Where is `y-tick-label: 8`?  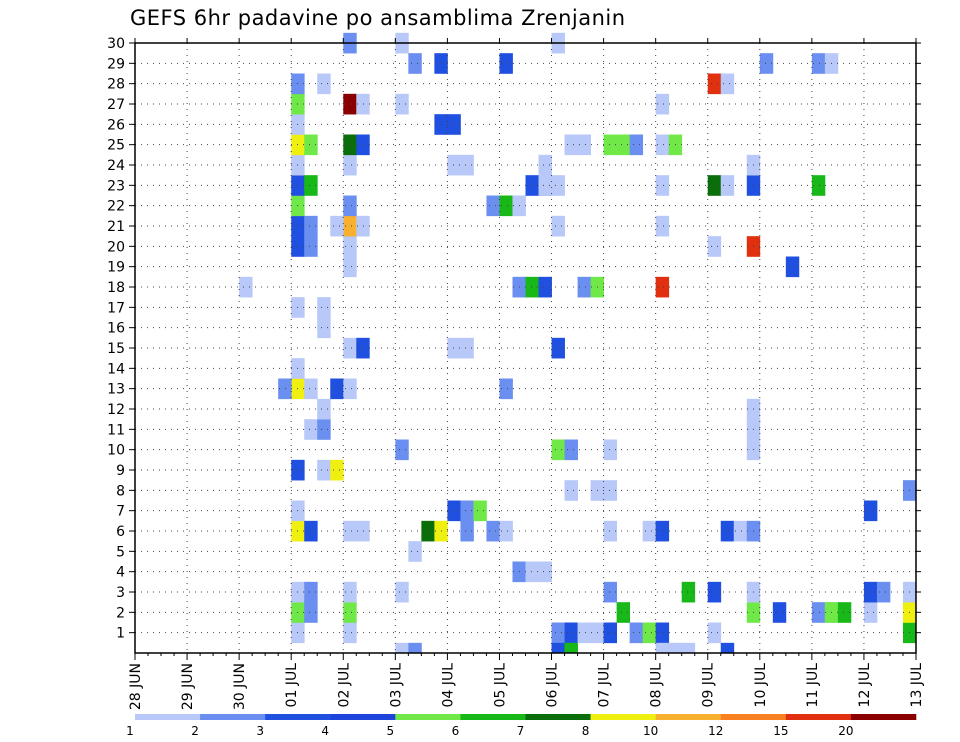 y-tick-label: 8 is located at coordinates (120, 491).